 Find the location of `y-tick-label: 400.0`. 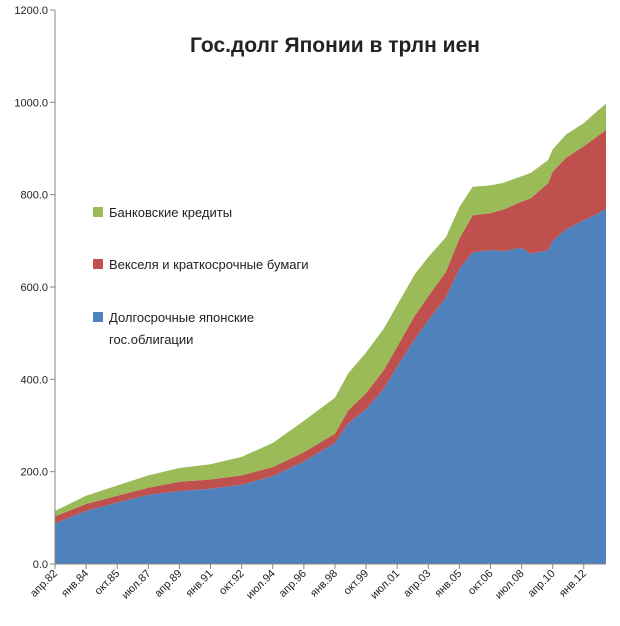

y-tick-label: 400.0 is located at coordinates (34, 380).